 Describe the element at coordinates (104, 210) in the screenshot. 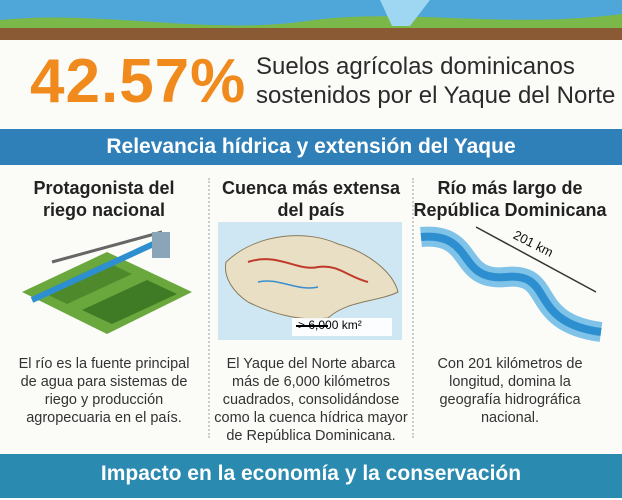

I see `title-line: riego nacional` at that location.